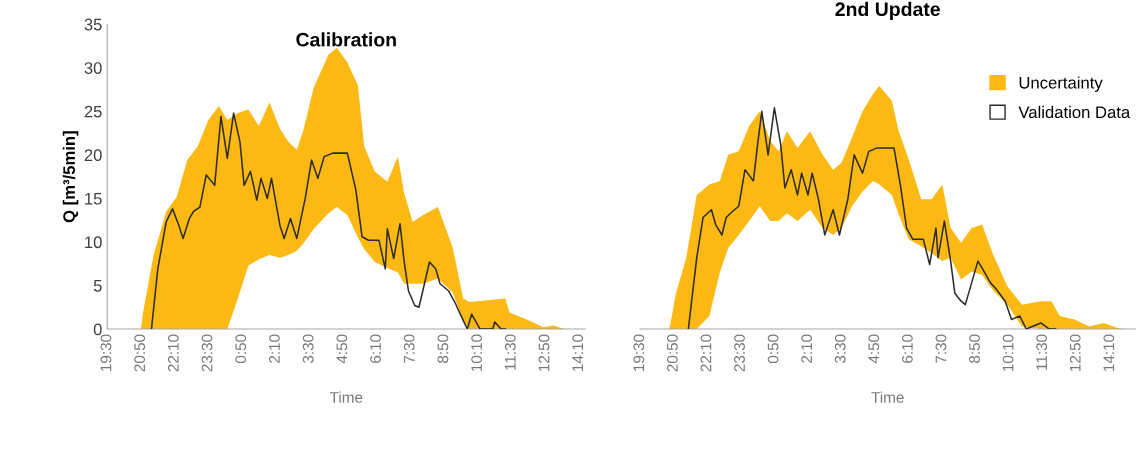  I want to click on y-tick-label: 15, so click(93, 198).